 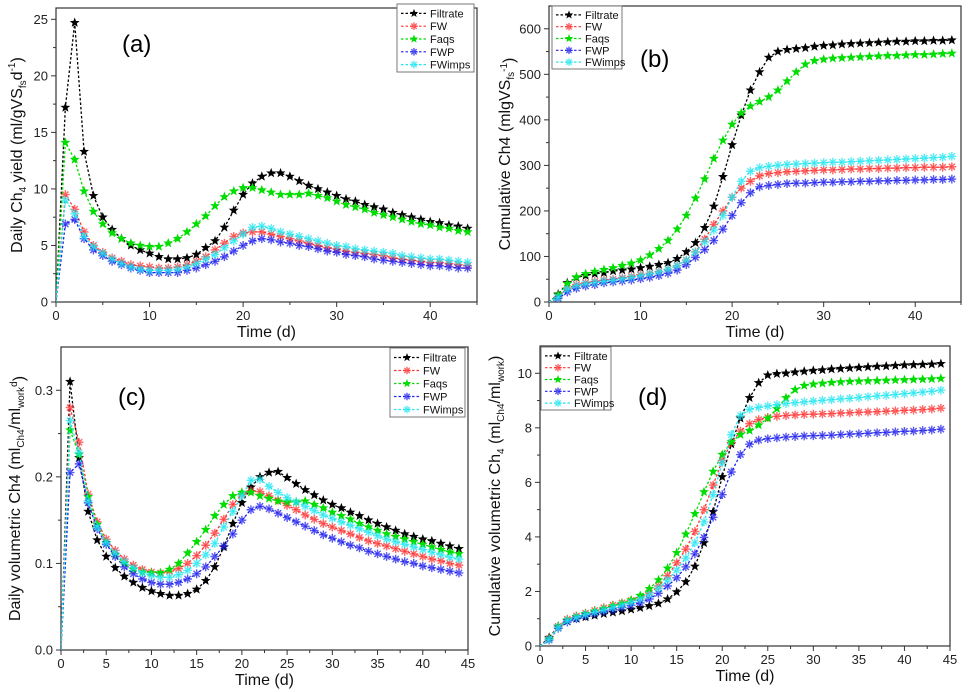 I want to click on legend-item: Faqs, so click(x=583, y=40).